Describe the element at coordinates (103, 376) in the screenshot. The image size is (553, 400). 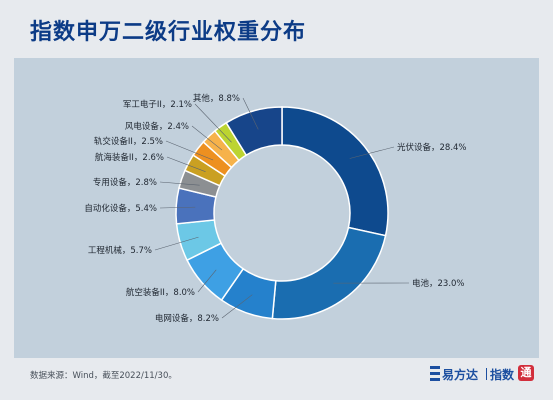
I see `source-note: 数据来源：Wind，截至2022/11/30。` at that location.